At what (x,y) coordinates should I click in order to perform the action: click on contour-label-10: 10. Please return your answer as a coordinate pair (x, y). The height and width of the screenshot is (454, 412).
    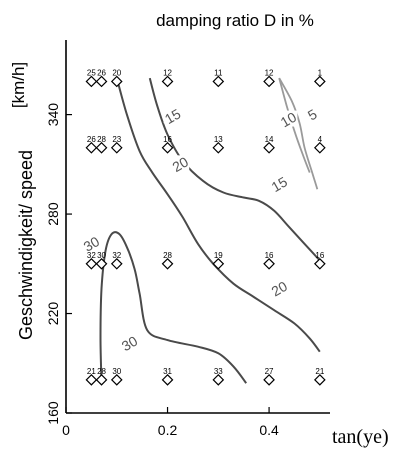
    Looking at the image, I should click on (289, 120).